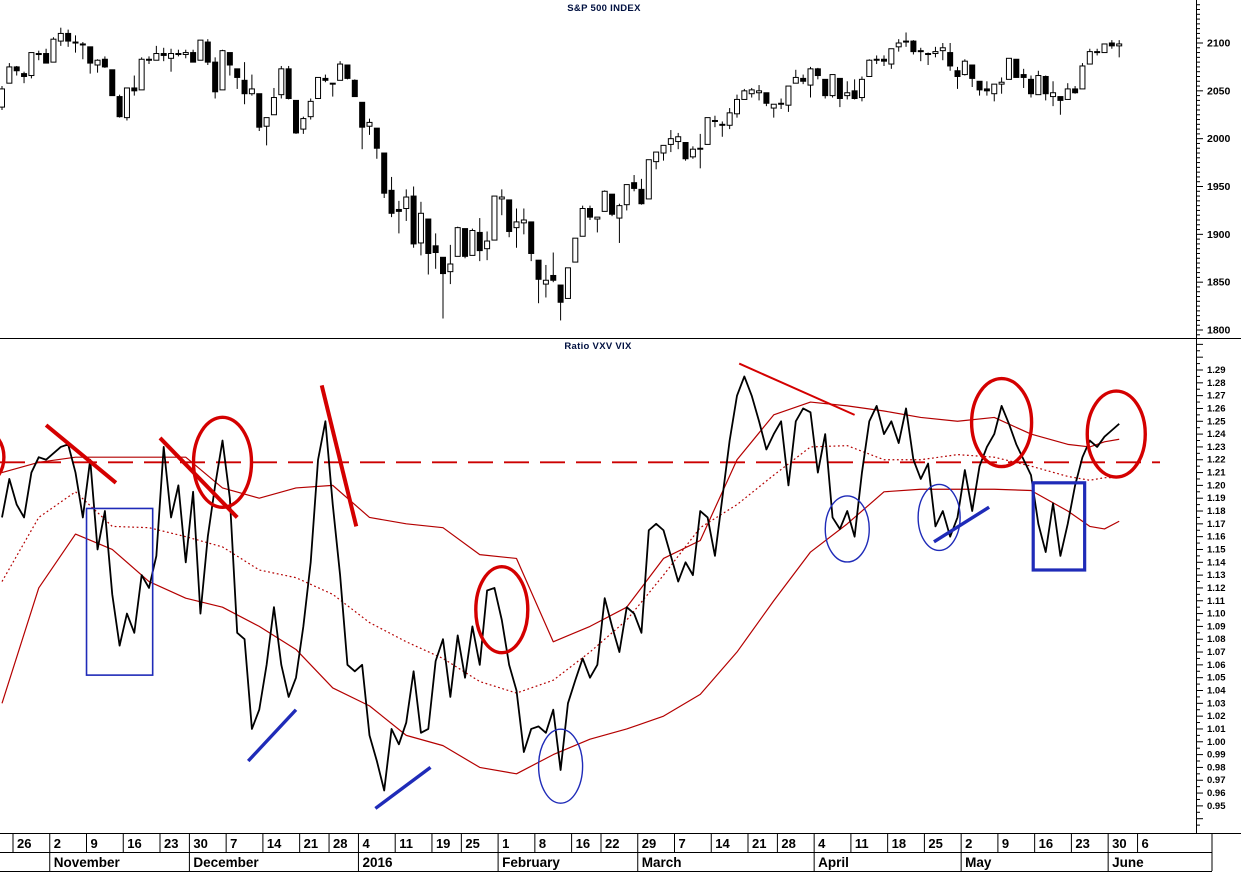 Image resolution: width=1241 pixels, height=873 pixels. What do you see at coordinates (1216, 806) in the screenshot?
I see `ratio-tick-label: 0.95` at bounding box center [1216, 806].